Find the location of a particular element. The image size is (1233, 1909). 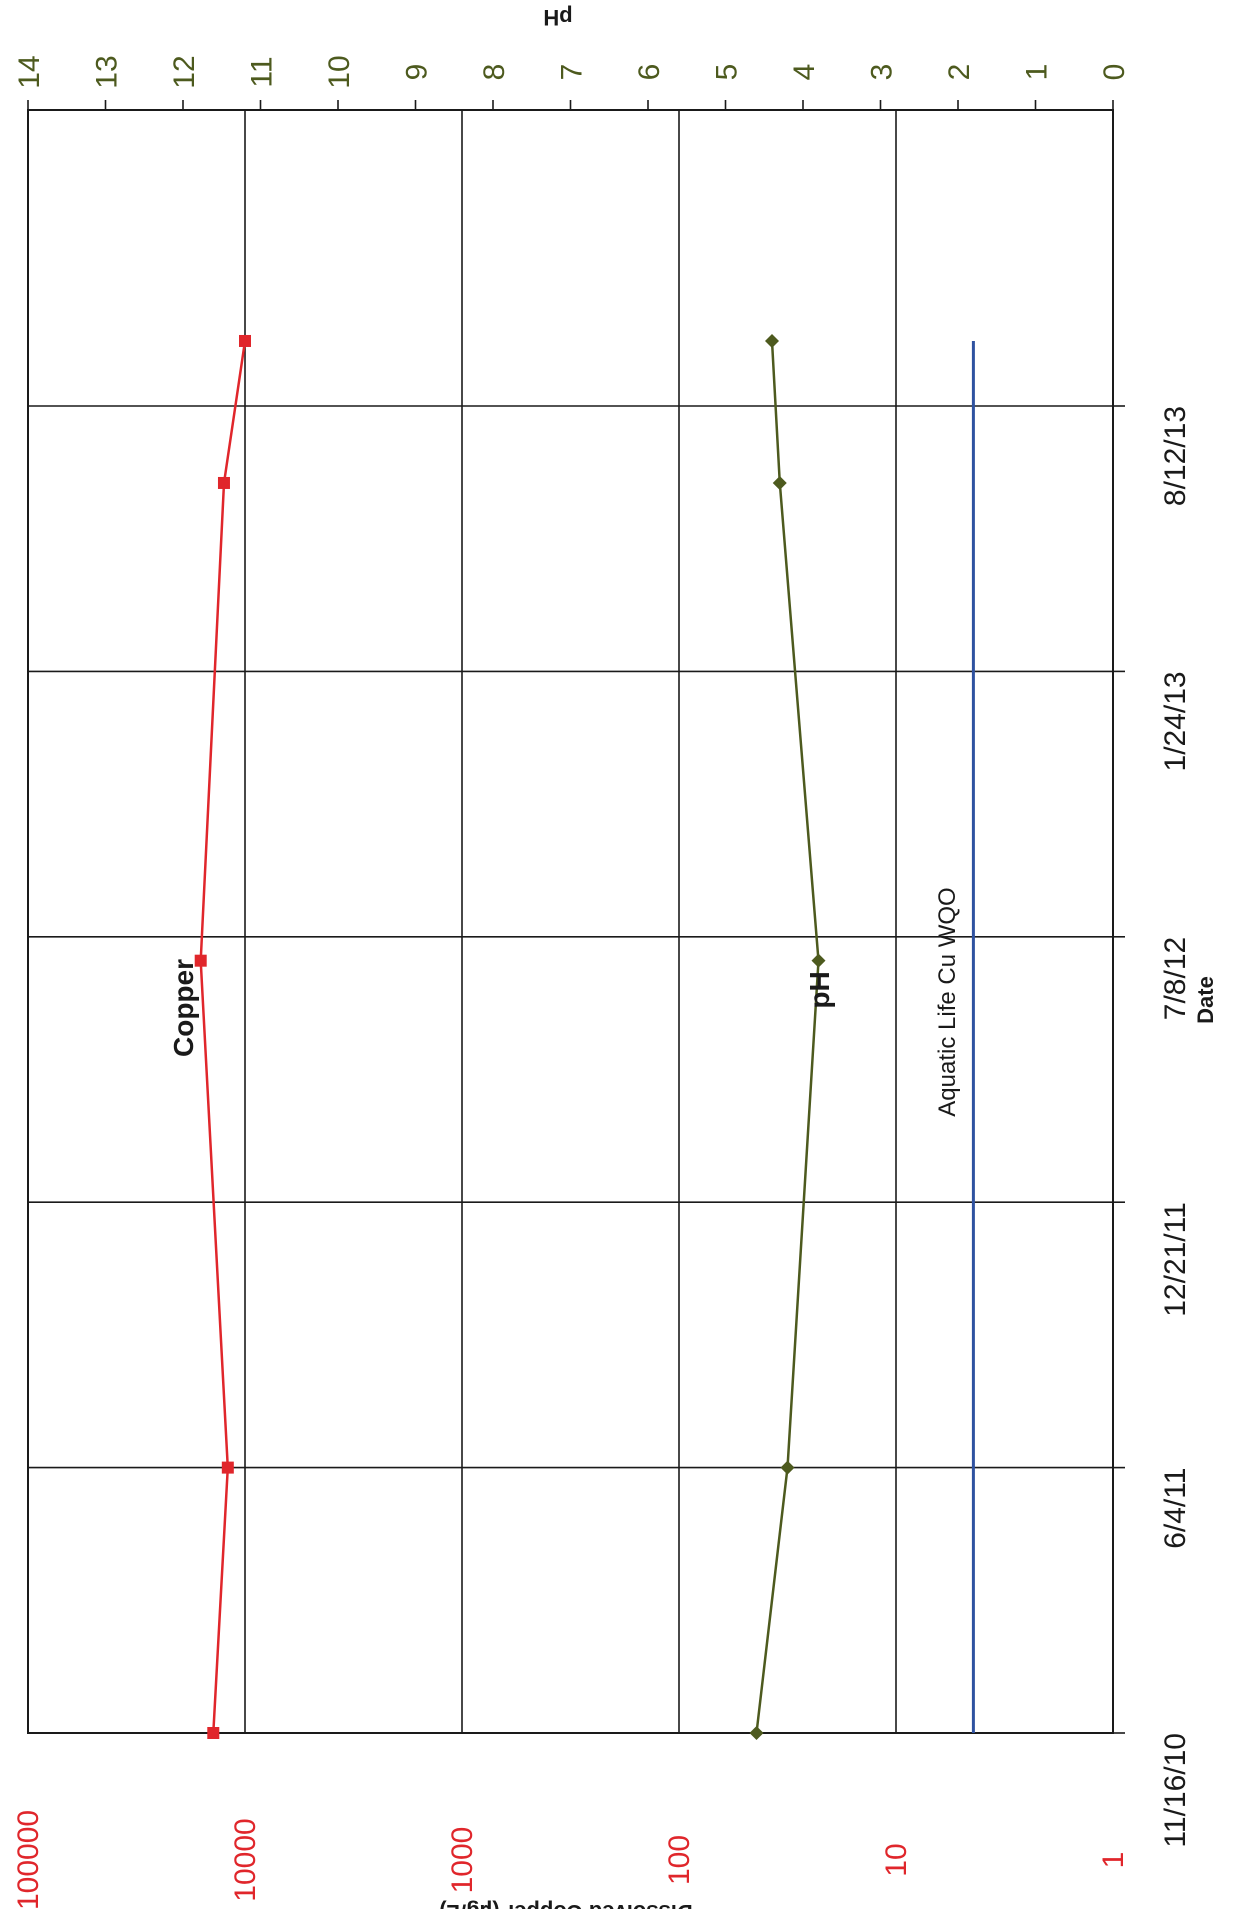

tick-label-date-3: 7/8/12 is located at coordinates (1175, 978).